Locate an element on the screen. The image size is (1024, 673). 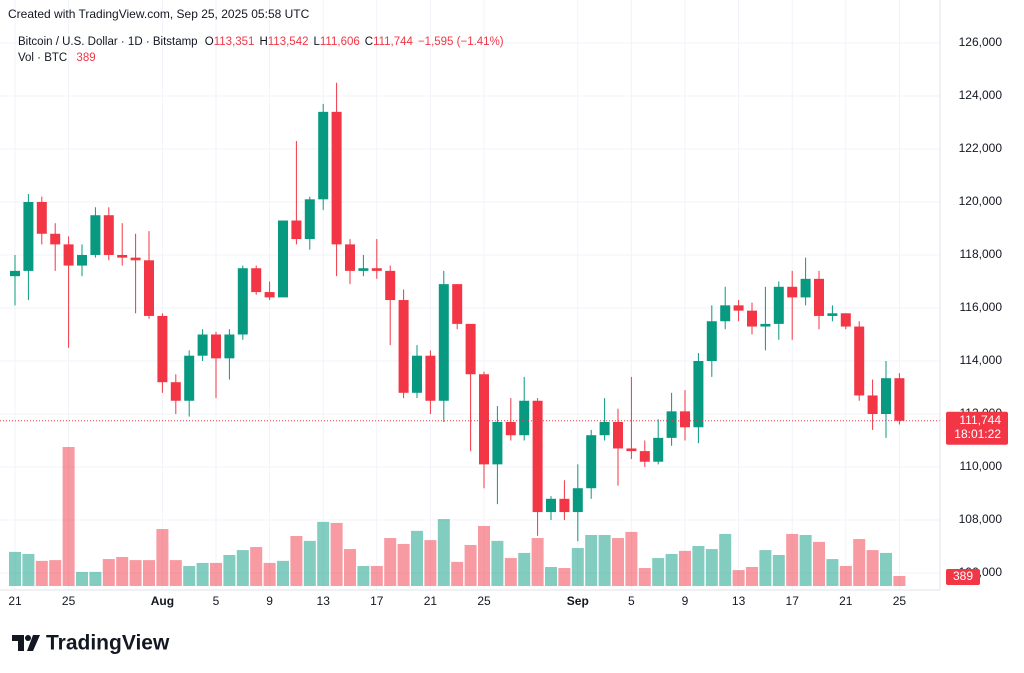
volume-value: 389 is located at coordinates (85, 58).